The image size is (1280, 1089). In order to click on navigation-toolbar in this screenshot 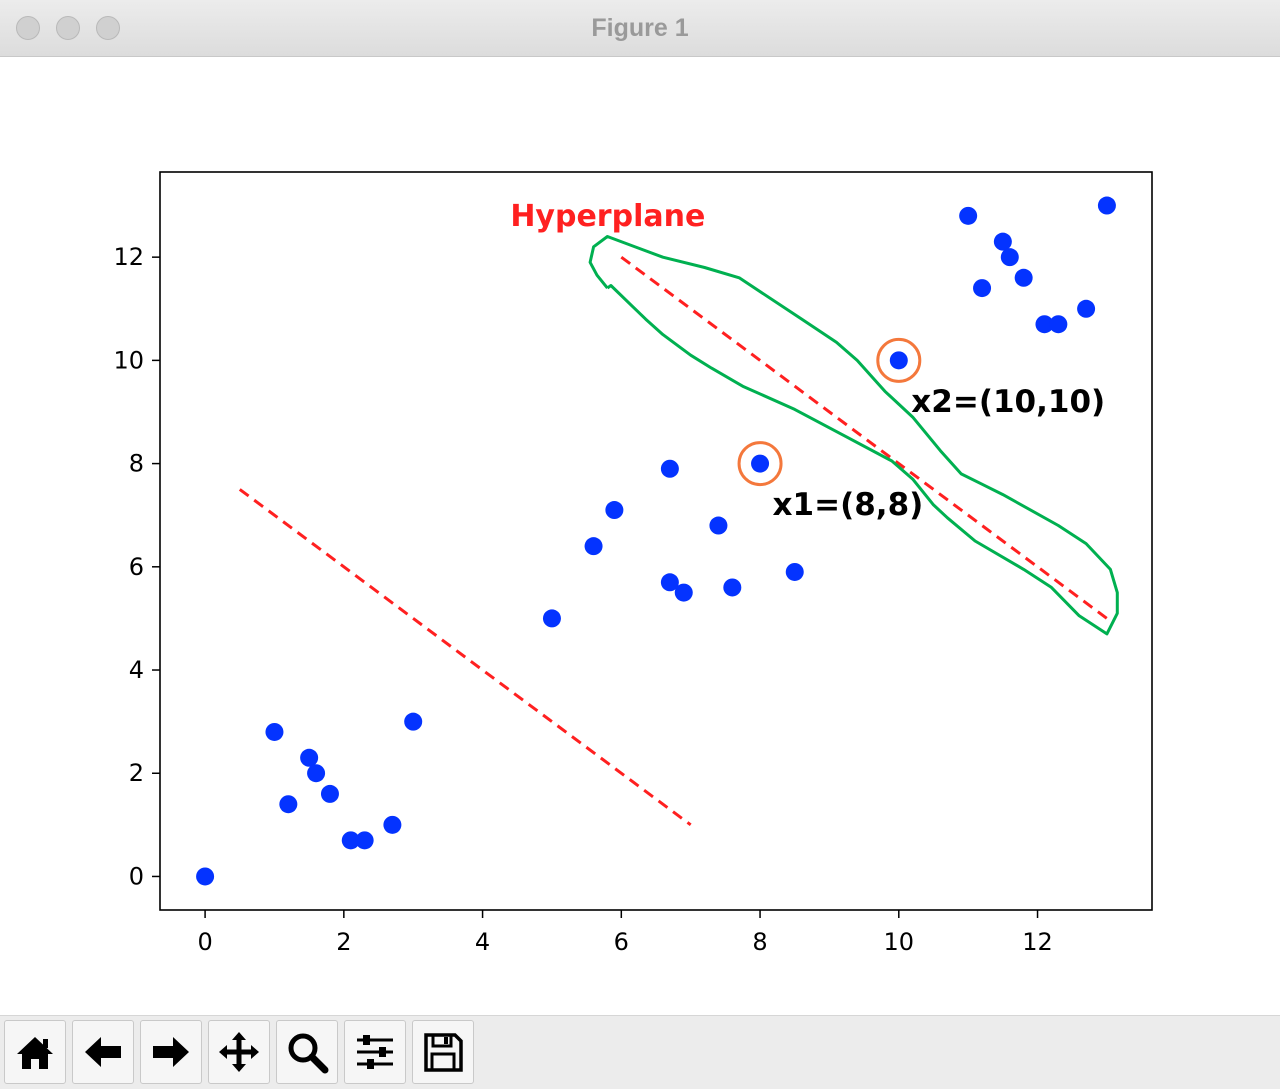, I will do `click(640, 1052)`.